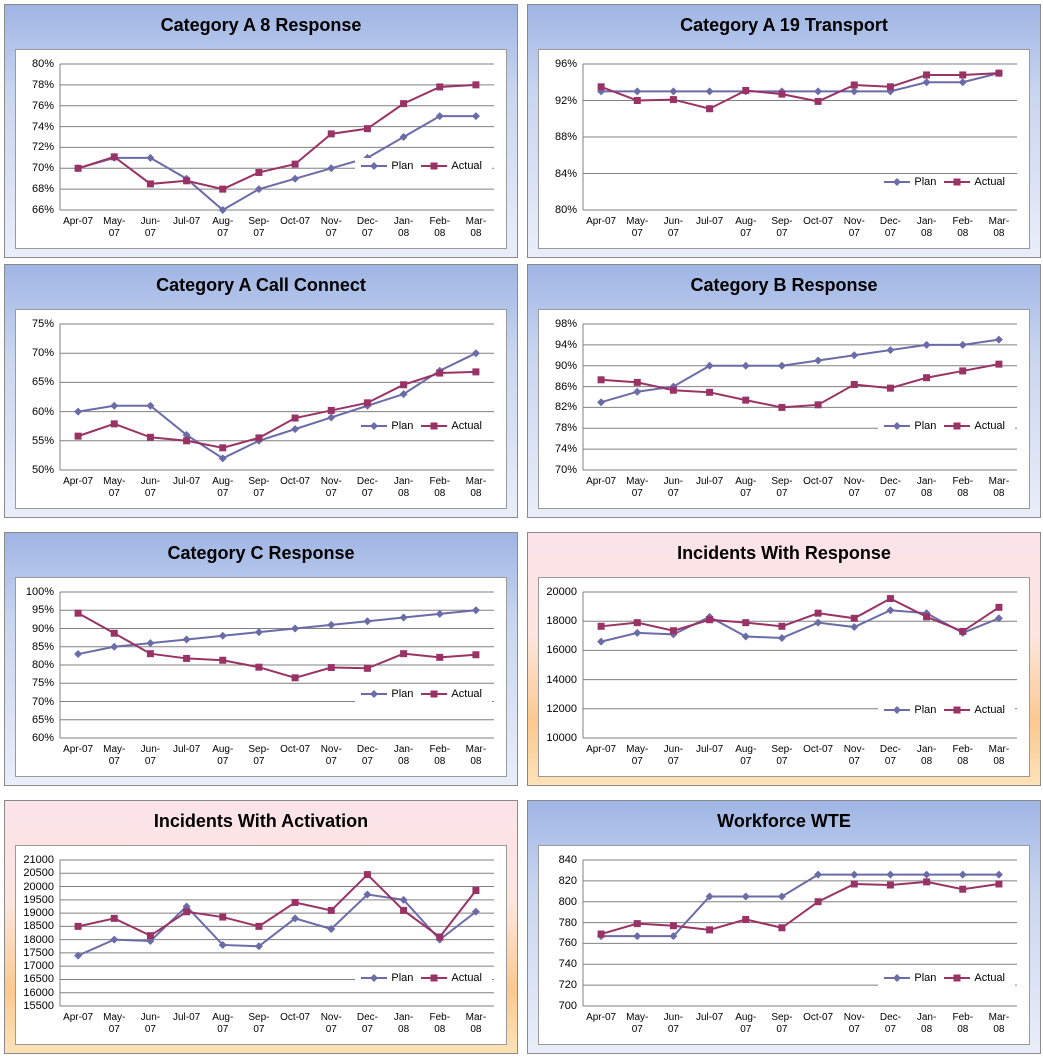 The width and height of the screenshot is (1043, 1061). Describe the element at coordinates (565, 173) in the screenshot. I see `y-tick-label: 84%` at that location.